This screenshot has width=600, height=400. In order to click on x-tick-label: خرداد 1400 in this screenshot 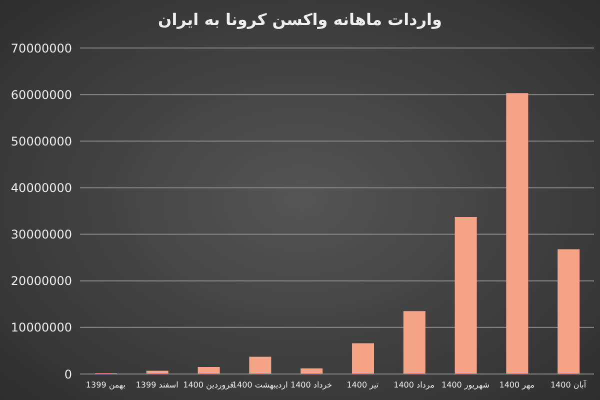, I will do `click(311, 385)`.